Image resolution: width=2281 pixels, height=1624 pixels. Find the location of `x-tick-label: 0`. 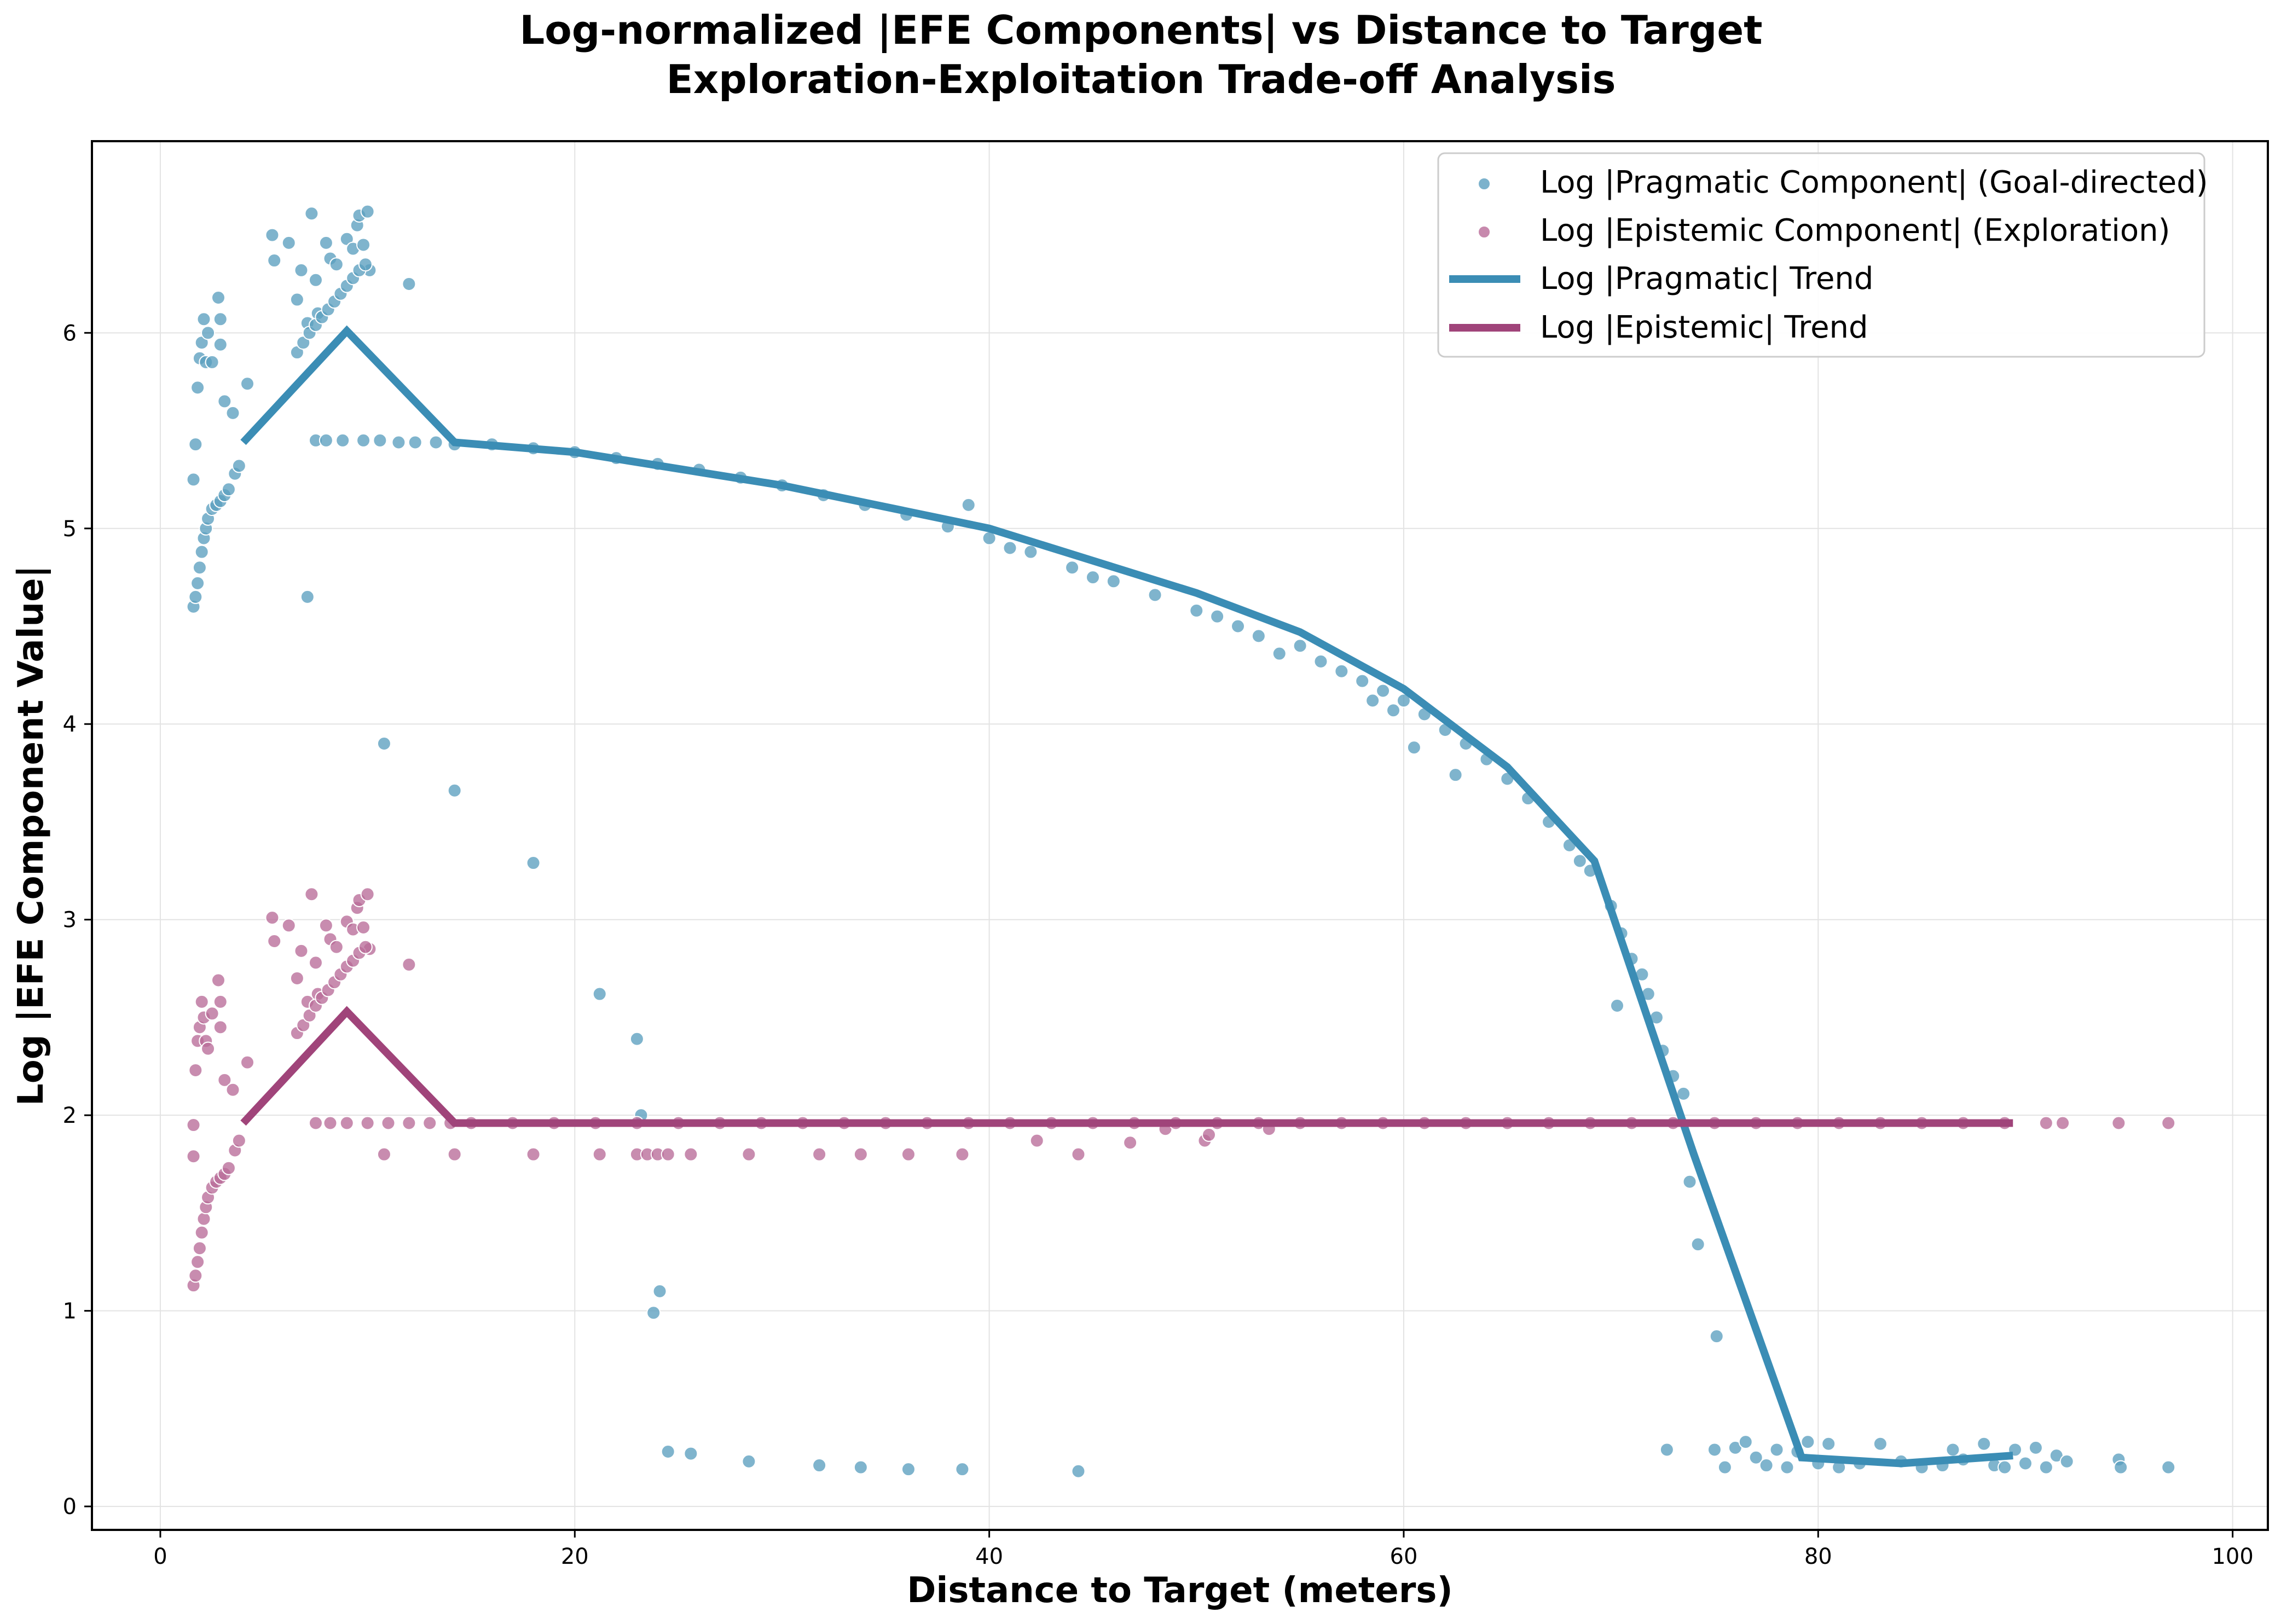

x-tick-label: 0 is located at coordinates (160, 1556).